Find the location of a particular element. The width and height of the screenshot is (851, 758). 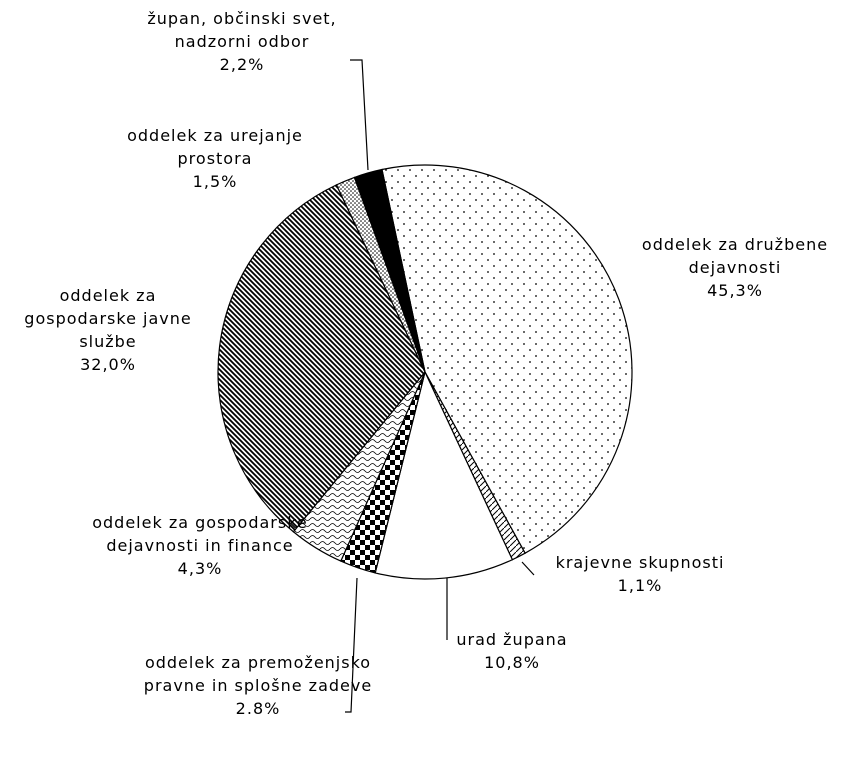

slice-label: župan, občinski svet, nadzorni odbor 2,2% is located at coordinates (242, 41).